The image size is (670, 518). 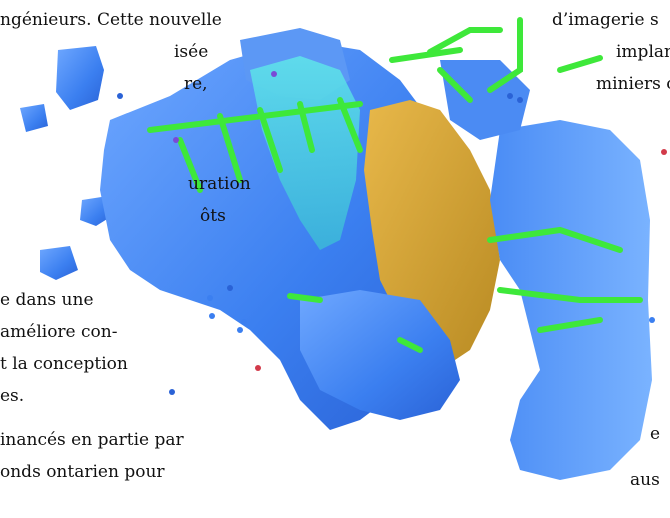 I want to click on text-line: e, so click(x=655, y=434).